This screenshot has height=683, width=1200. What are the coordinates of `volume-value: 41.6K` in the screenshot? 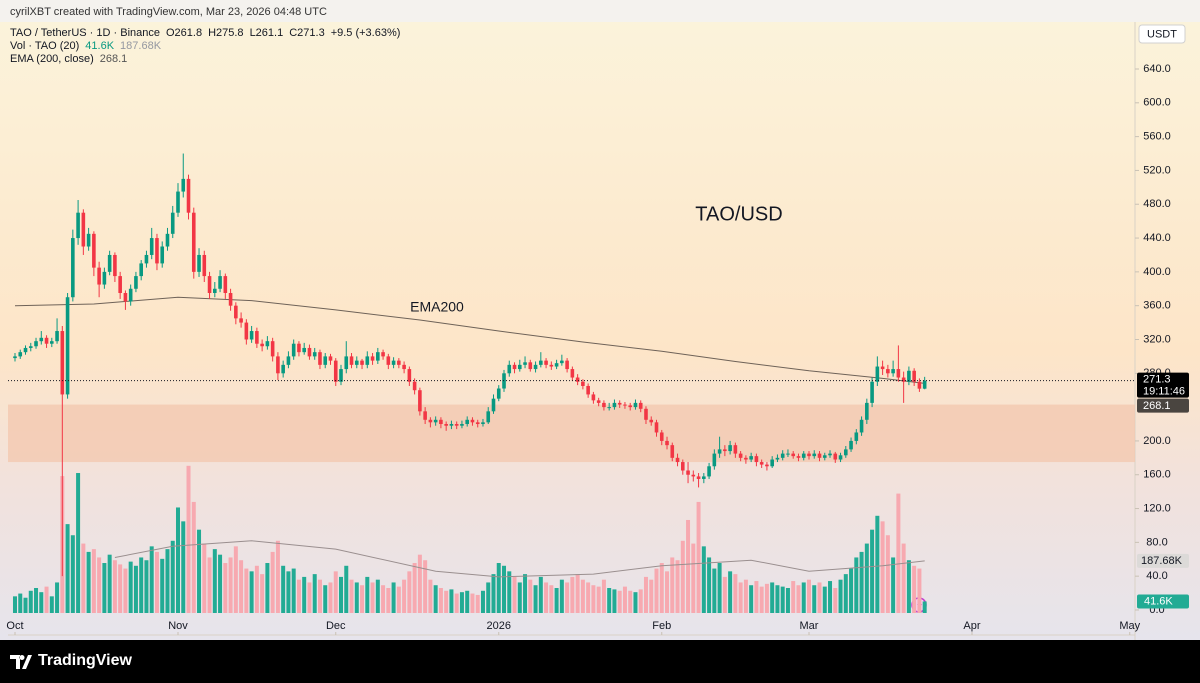 It's located at (100, 46).